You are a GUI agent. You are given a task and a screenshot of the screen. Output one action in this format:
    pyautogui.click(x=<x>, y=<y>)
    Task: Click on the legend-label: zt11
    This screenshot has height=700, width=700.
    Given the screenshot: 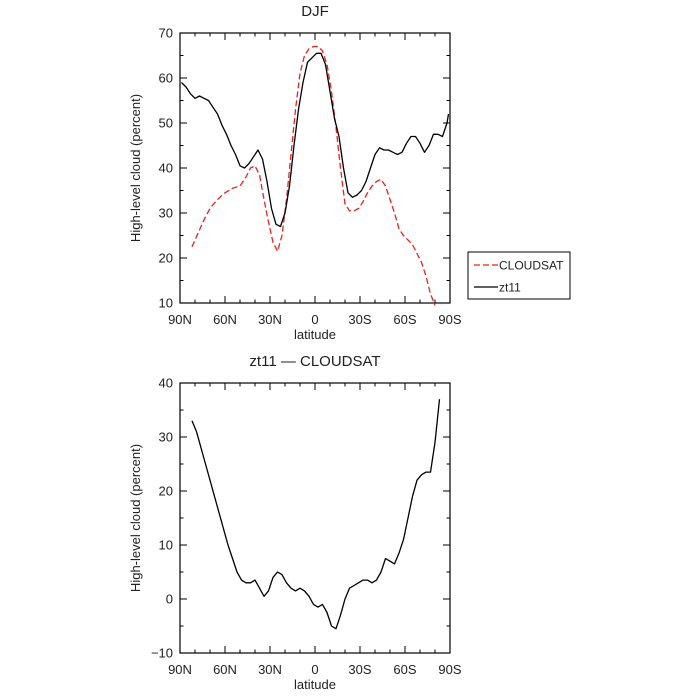 What is the action you would take?
    pyautogui.click(x=510, y=288)
    